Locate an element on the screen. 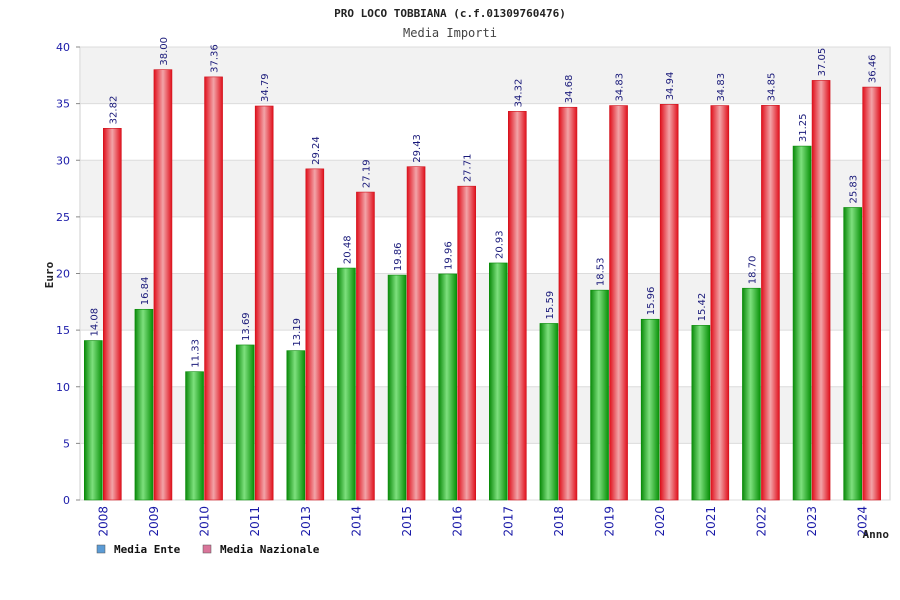  data-label: 16.84 is located at coordinates (145, 291).